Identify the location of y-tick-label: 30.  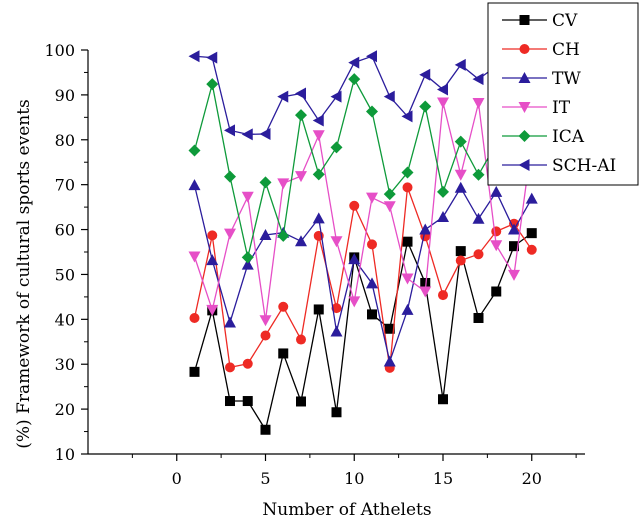
(65, 364).